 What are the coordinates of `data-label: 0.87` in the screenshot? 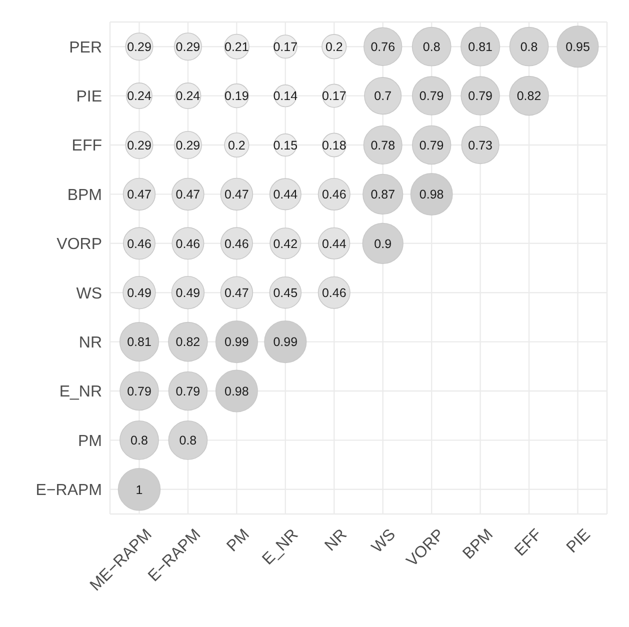 It's located at (383, 195).